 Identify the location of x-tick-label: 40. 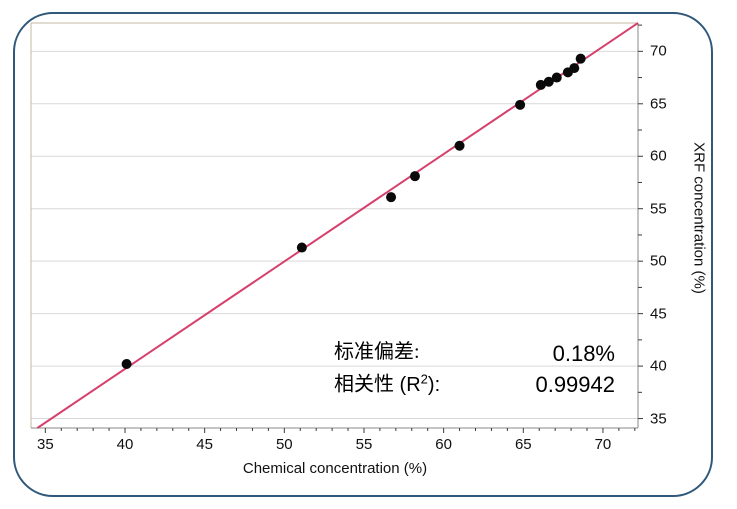
(125, 444).